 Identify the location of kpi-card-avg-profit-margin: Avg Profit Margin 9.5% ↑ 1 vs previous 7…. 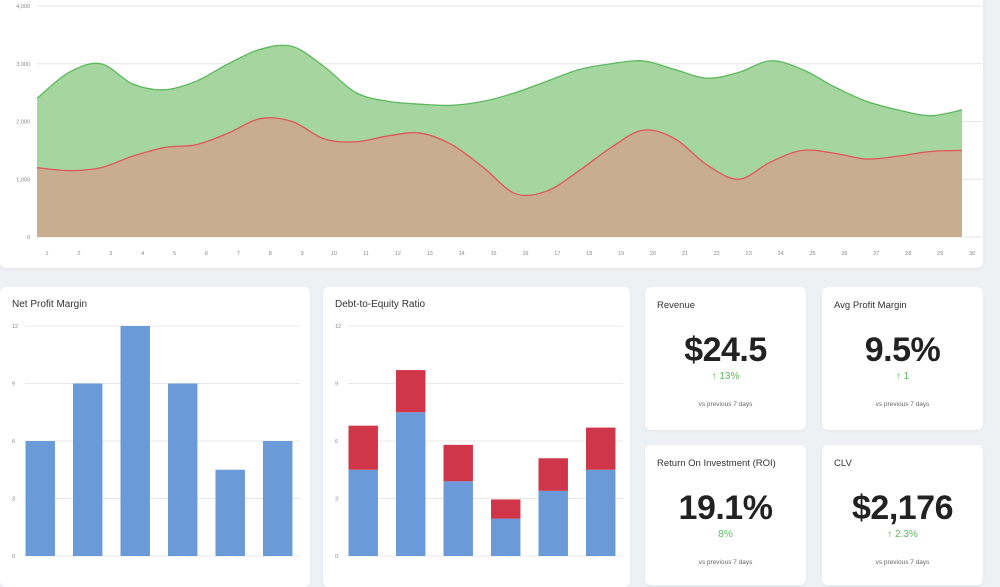
(902, 358).